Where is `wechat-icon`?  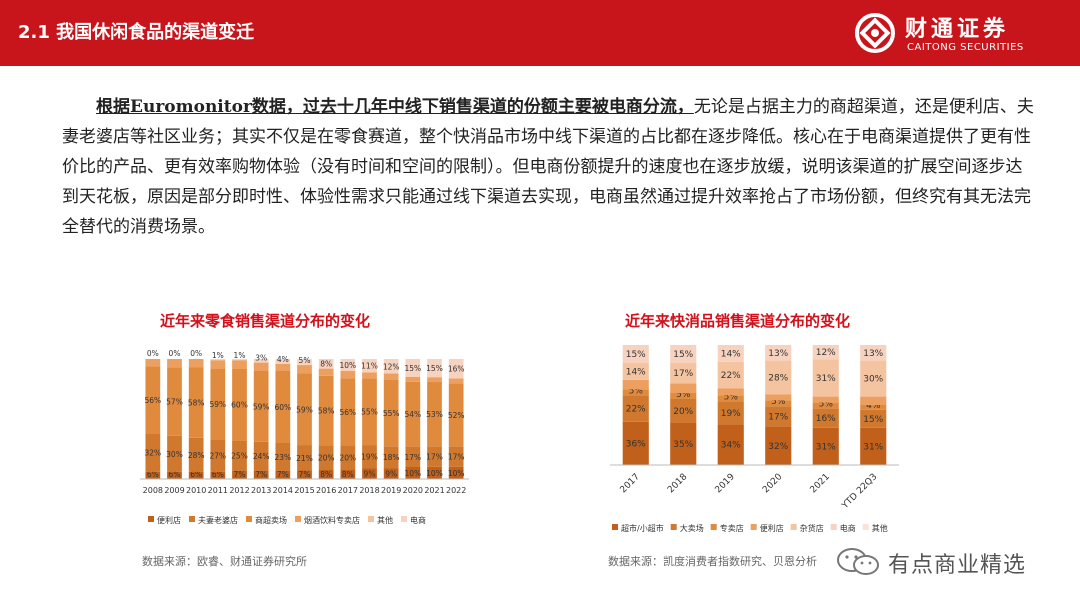
wechat-icon is located at coordinates (858, 561).